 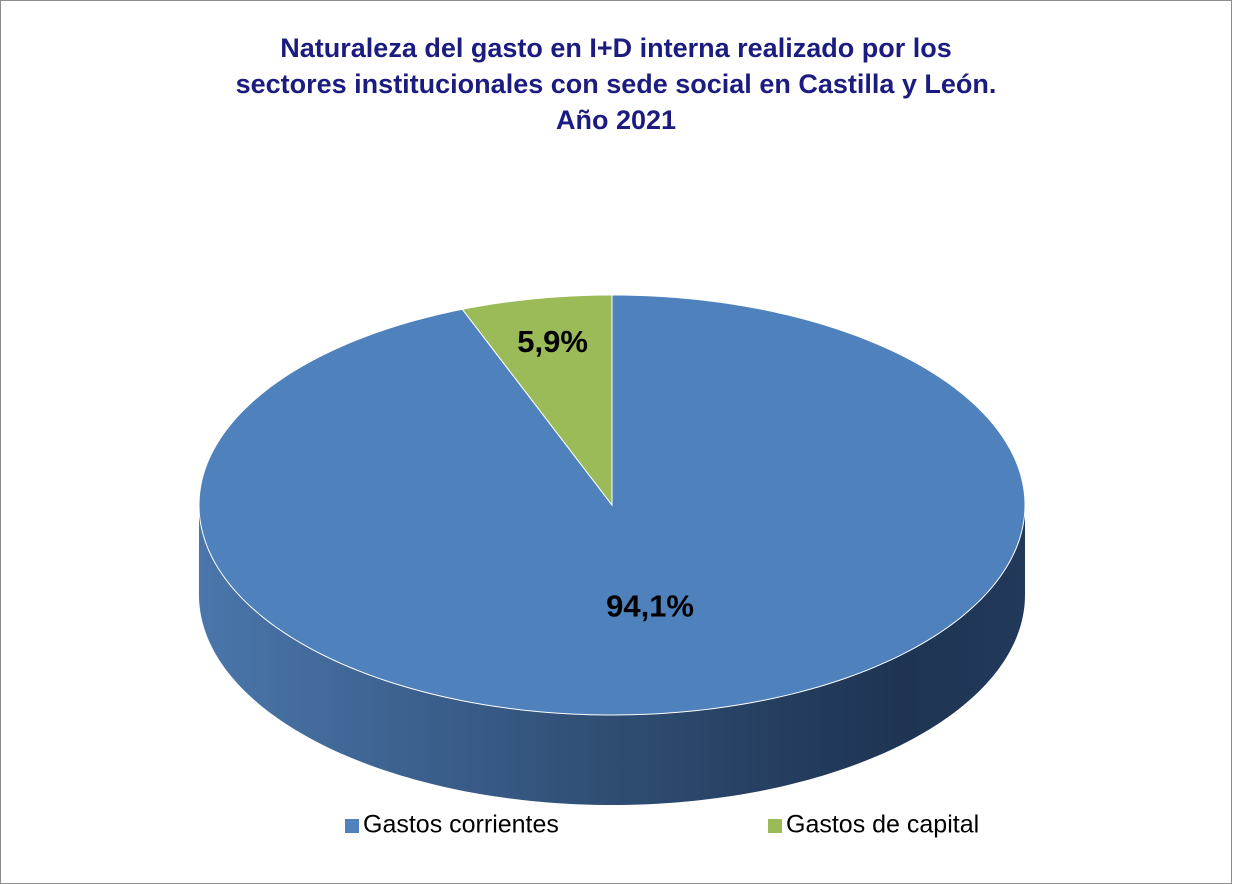 What do you see at coordinates (616, 120) in the screenshot?
I see `chart-title: Año 2021` at bounding box center [616, 120].